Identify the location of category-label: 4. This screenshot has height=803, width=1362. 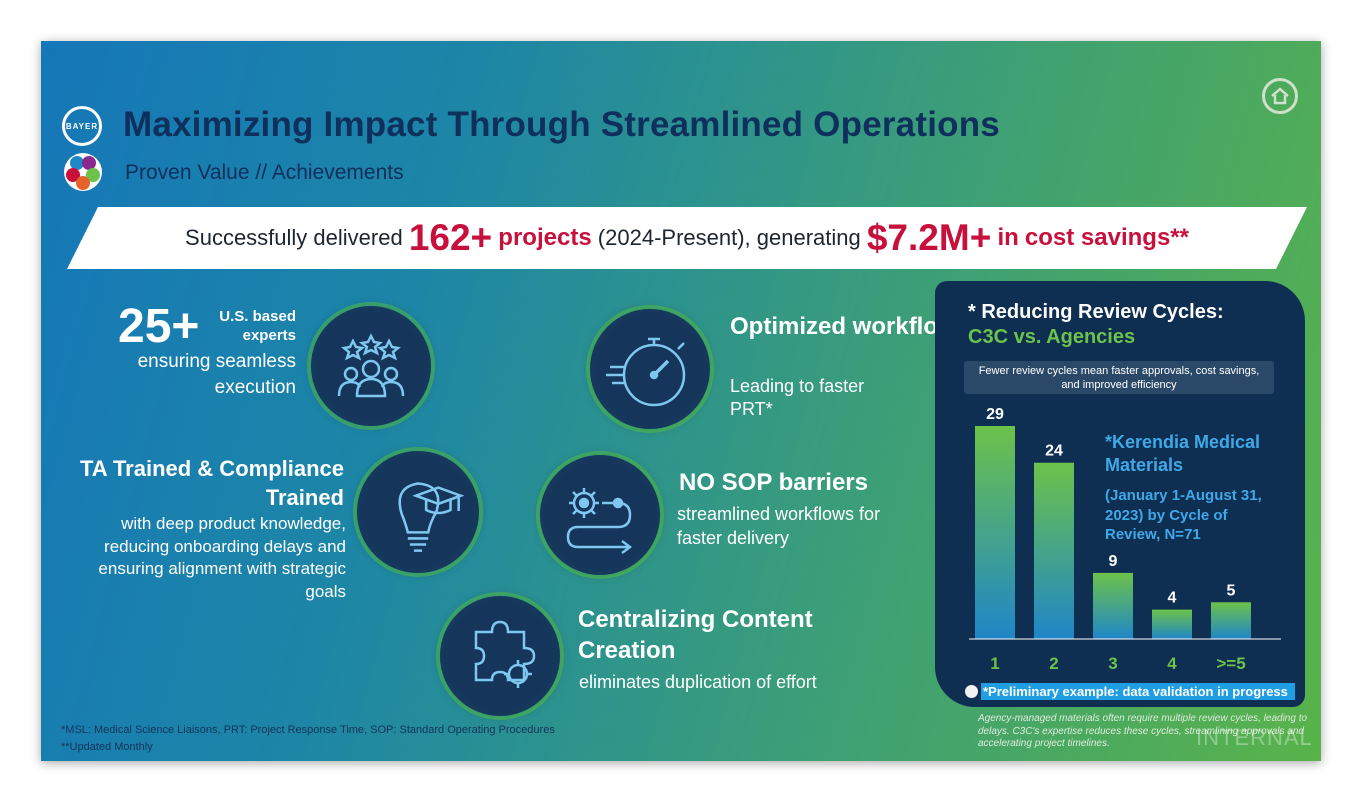
(1172, 663).